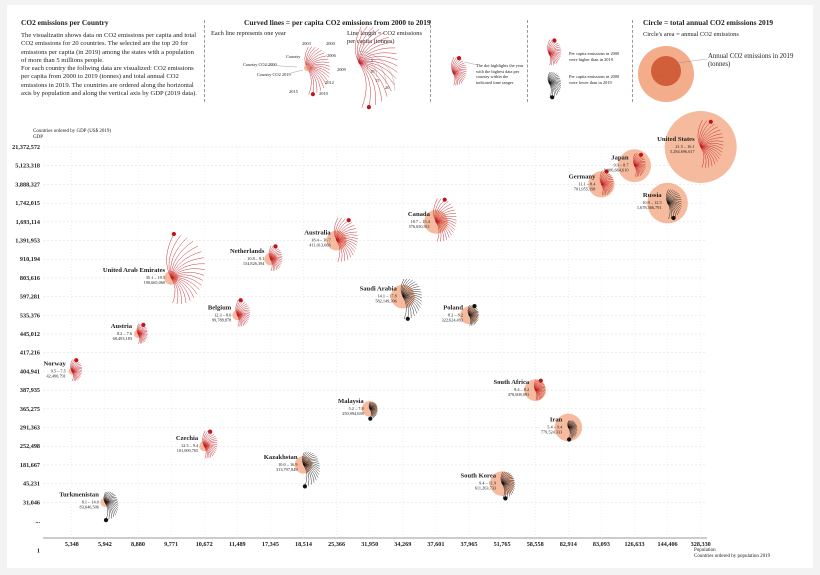 The height and width of the screenshot is (575, 820). Describe the element at coordinates (518, 395) in the screenshot. I see `country-total-emissions: 478,608,091` at that location.